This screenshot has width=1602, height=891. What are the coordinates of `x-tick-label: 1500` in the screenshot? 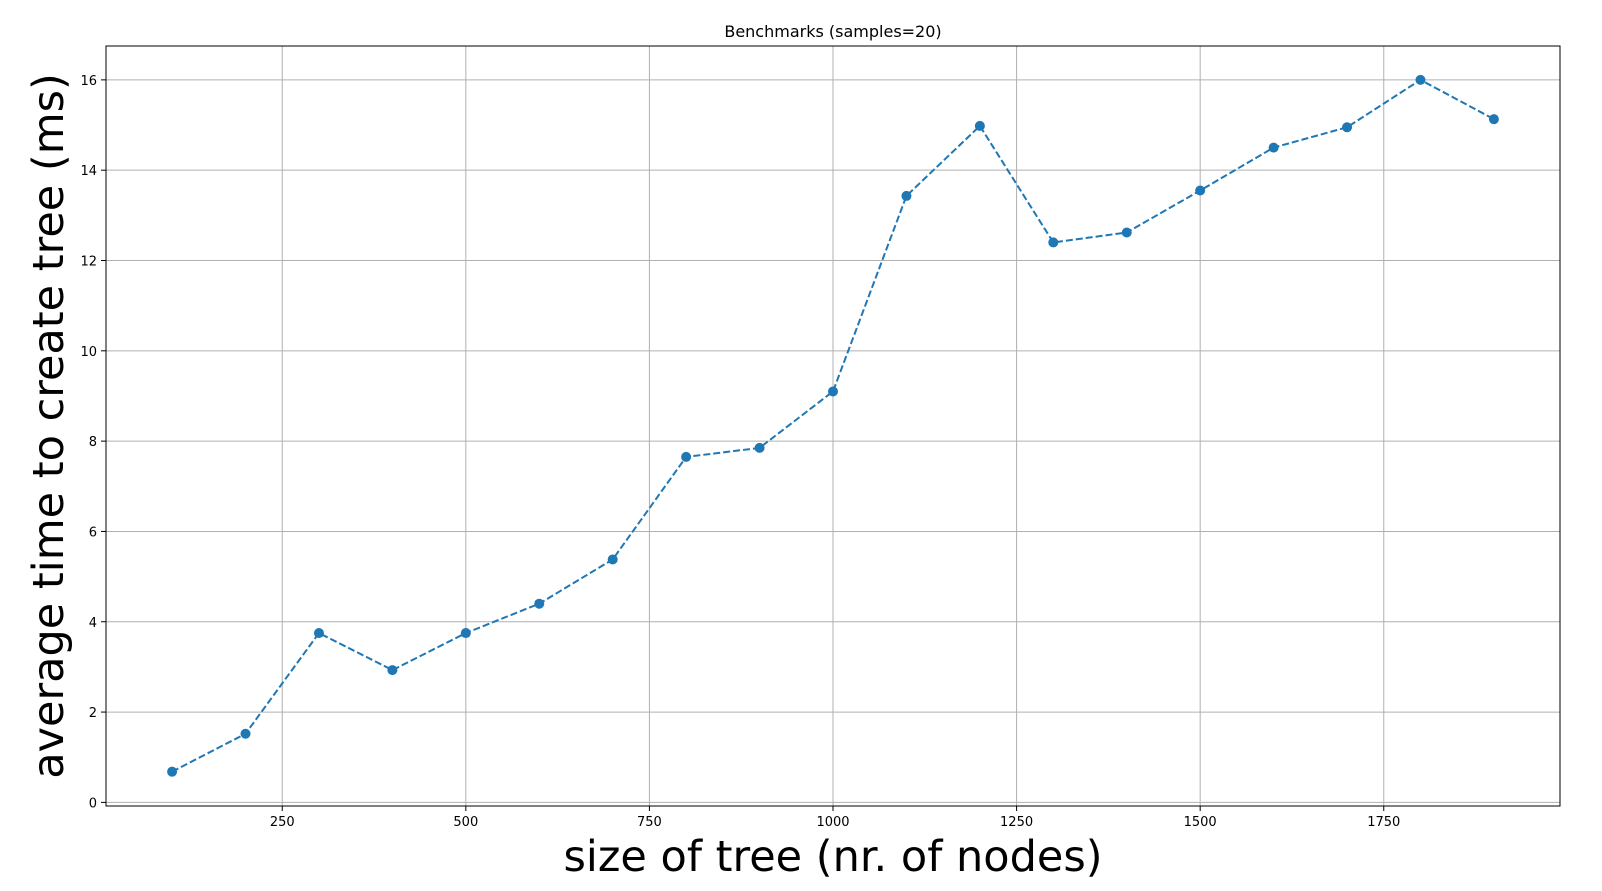 It's located at (1200, 822).